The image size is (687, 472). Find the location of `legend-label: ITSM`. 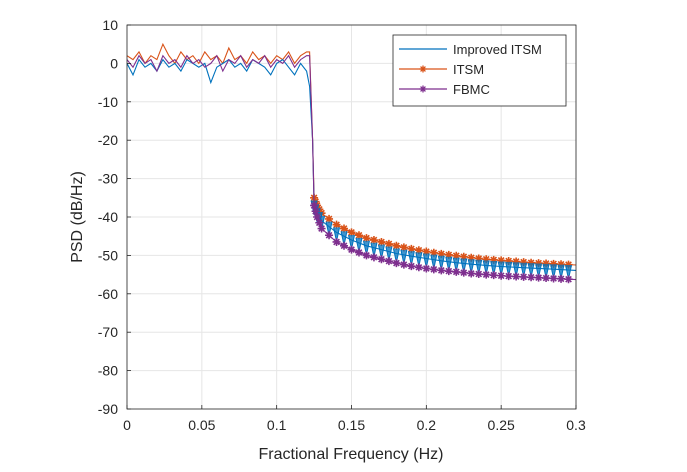

legend-label: ITSM is located at coordinates (468, 69).